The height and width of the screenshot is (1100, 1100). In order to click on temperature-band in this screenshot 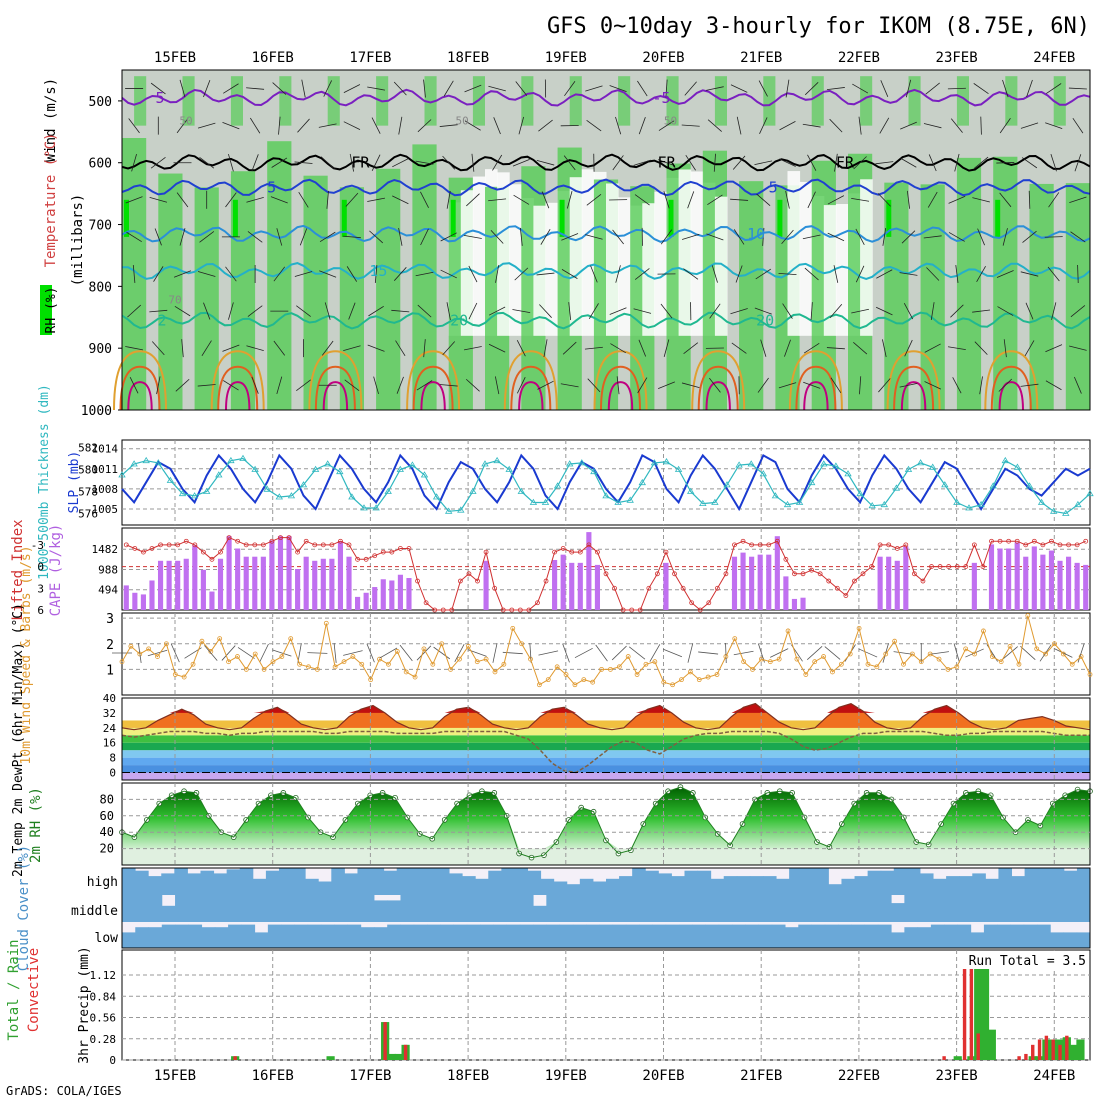, I will do `click(606, 761)`.